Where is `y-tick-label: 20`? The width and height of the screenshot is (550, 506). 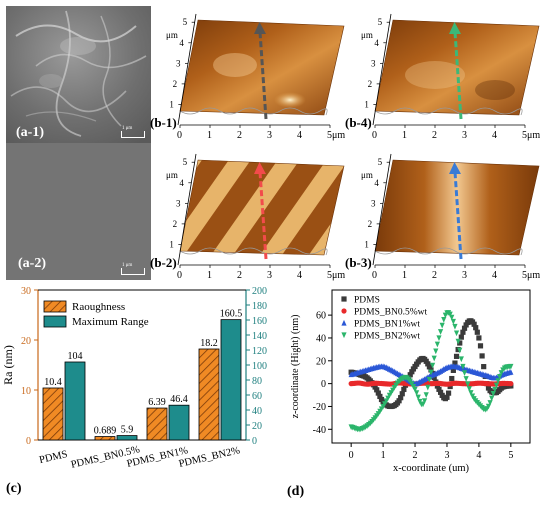
y-tick-label: 20 is located at coordinates (321, 361).